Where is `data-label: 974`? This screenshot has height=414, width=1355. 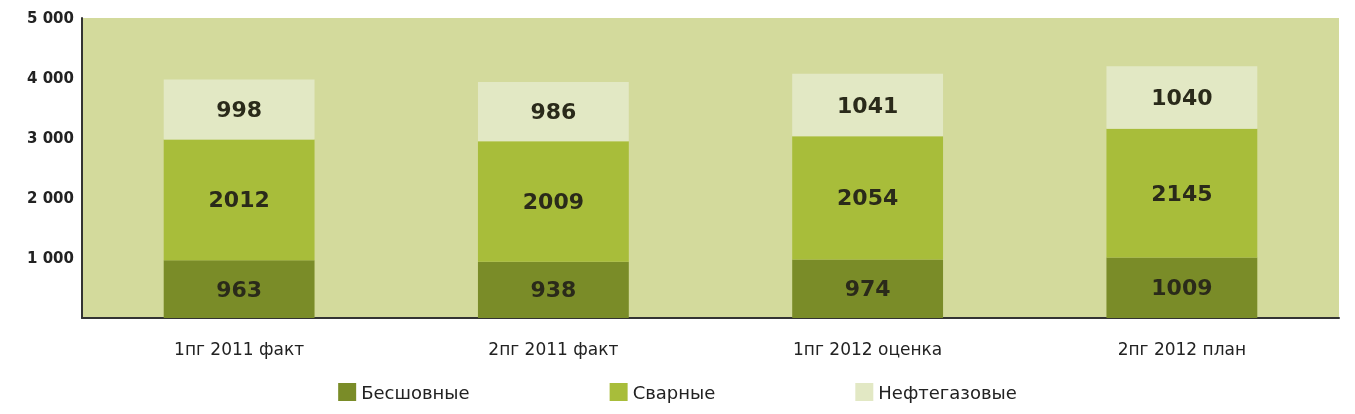
data-label: 974 is located at coordinates (867, 289).